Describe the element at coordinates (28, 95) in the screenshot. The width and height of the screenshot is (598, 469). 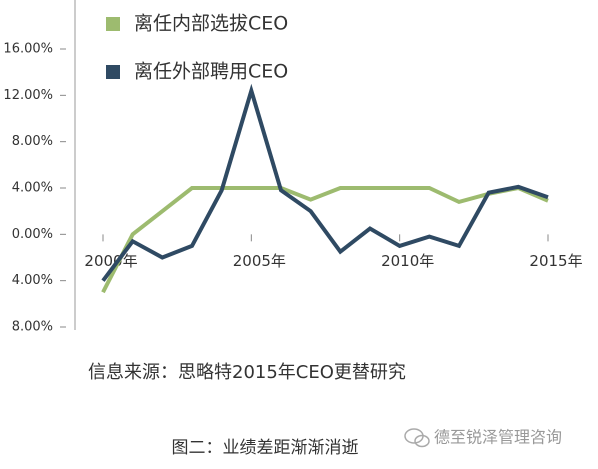
I see `y-tick-label: 12.00%` at that location.